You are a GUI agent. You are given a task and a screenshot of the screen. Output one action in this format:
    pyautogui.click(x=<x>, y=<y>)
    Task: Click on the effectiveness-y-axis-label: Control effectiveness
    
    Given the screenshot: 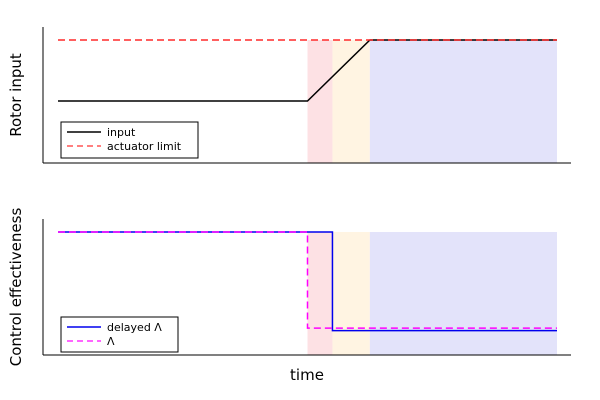 What is the action you would take?
    pyautogui.click(x=16, y=287)
    